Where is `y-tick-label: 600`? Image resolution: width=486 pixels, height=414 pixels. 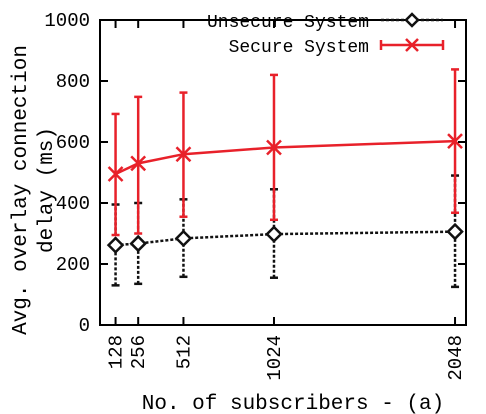 y-tick-label: 600 is located at coordinates (73, 143).